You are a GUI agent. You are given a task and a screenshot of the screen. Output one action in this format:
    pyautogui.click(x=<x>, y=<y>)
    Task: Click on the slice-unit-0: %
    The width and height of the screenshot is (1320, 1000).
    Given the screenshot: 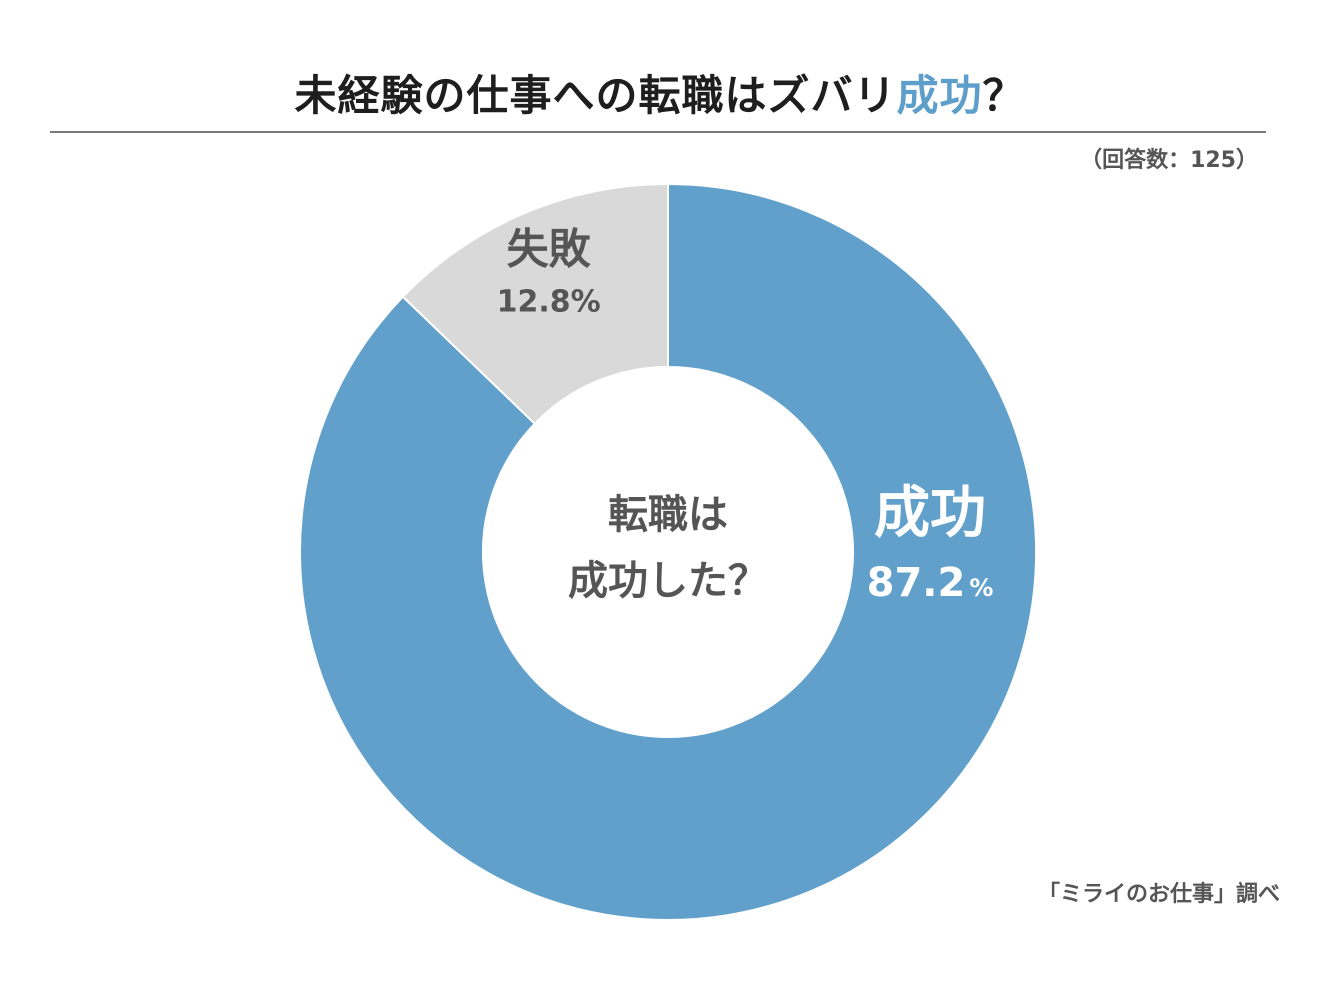 What is the action you would take?
    pyautogui.click(x=981, y=588)
    